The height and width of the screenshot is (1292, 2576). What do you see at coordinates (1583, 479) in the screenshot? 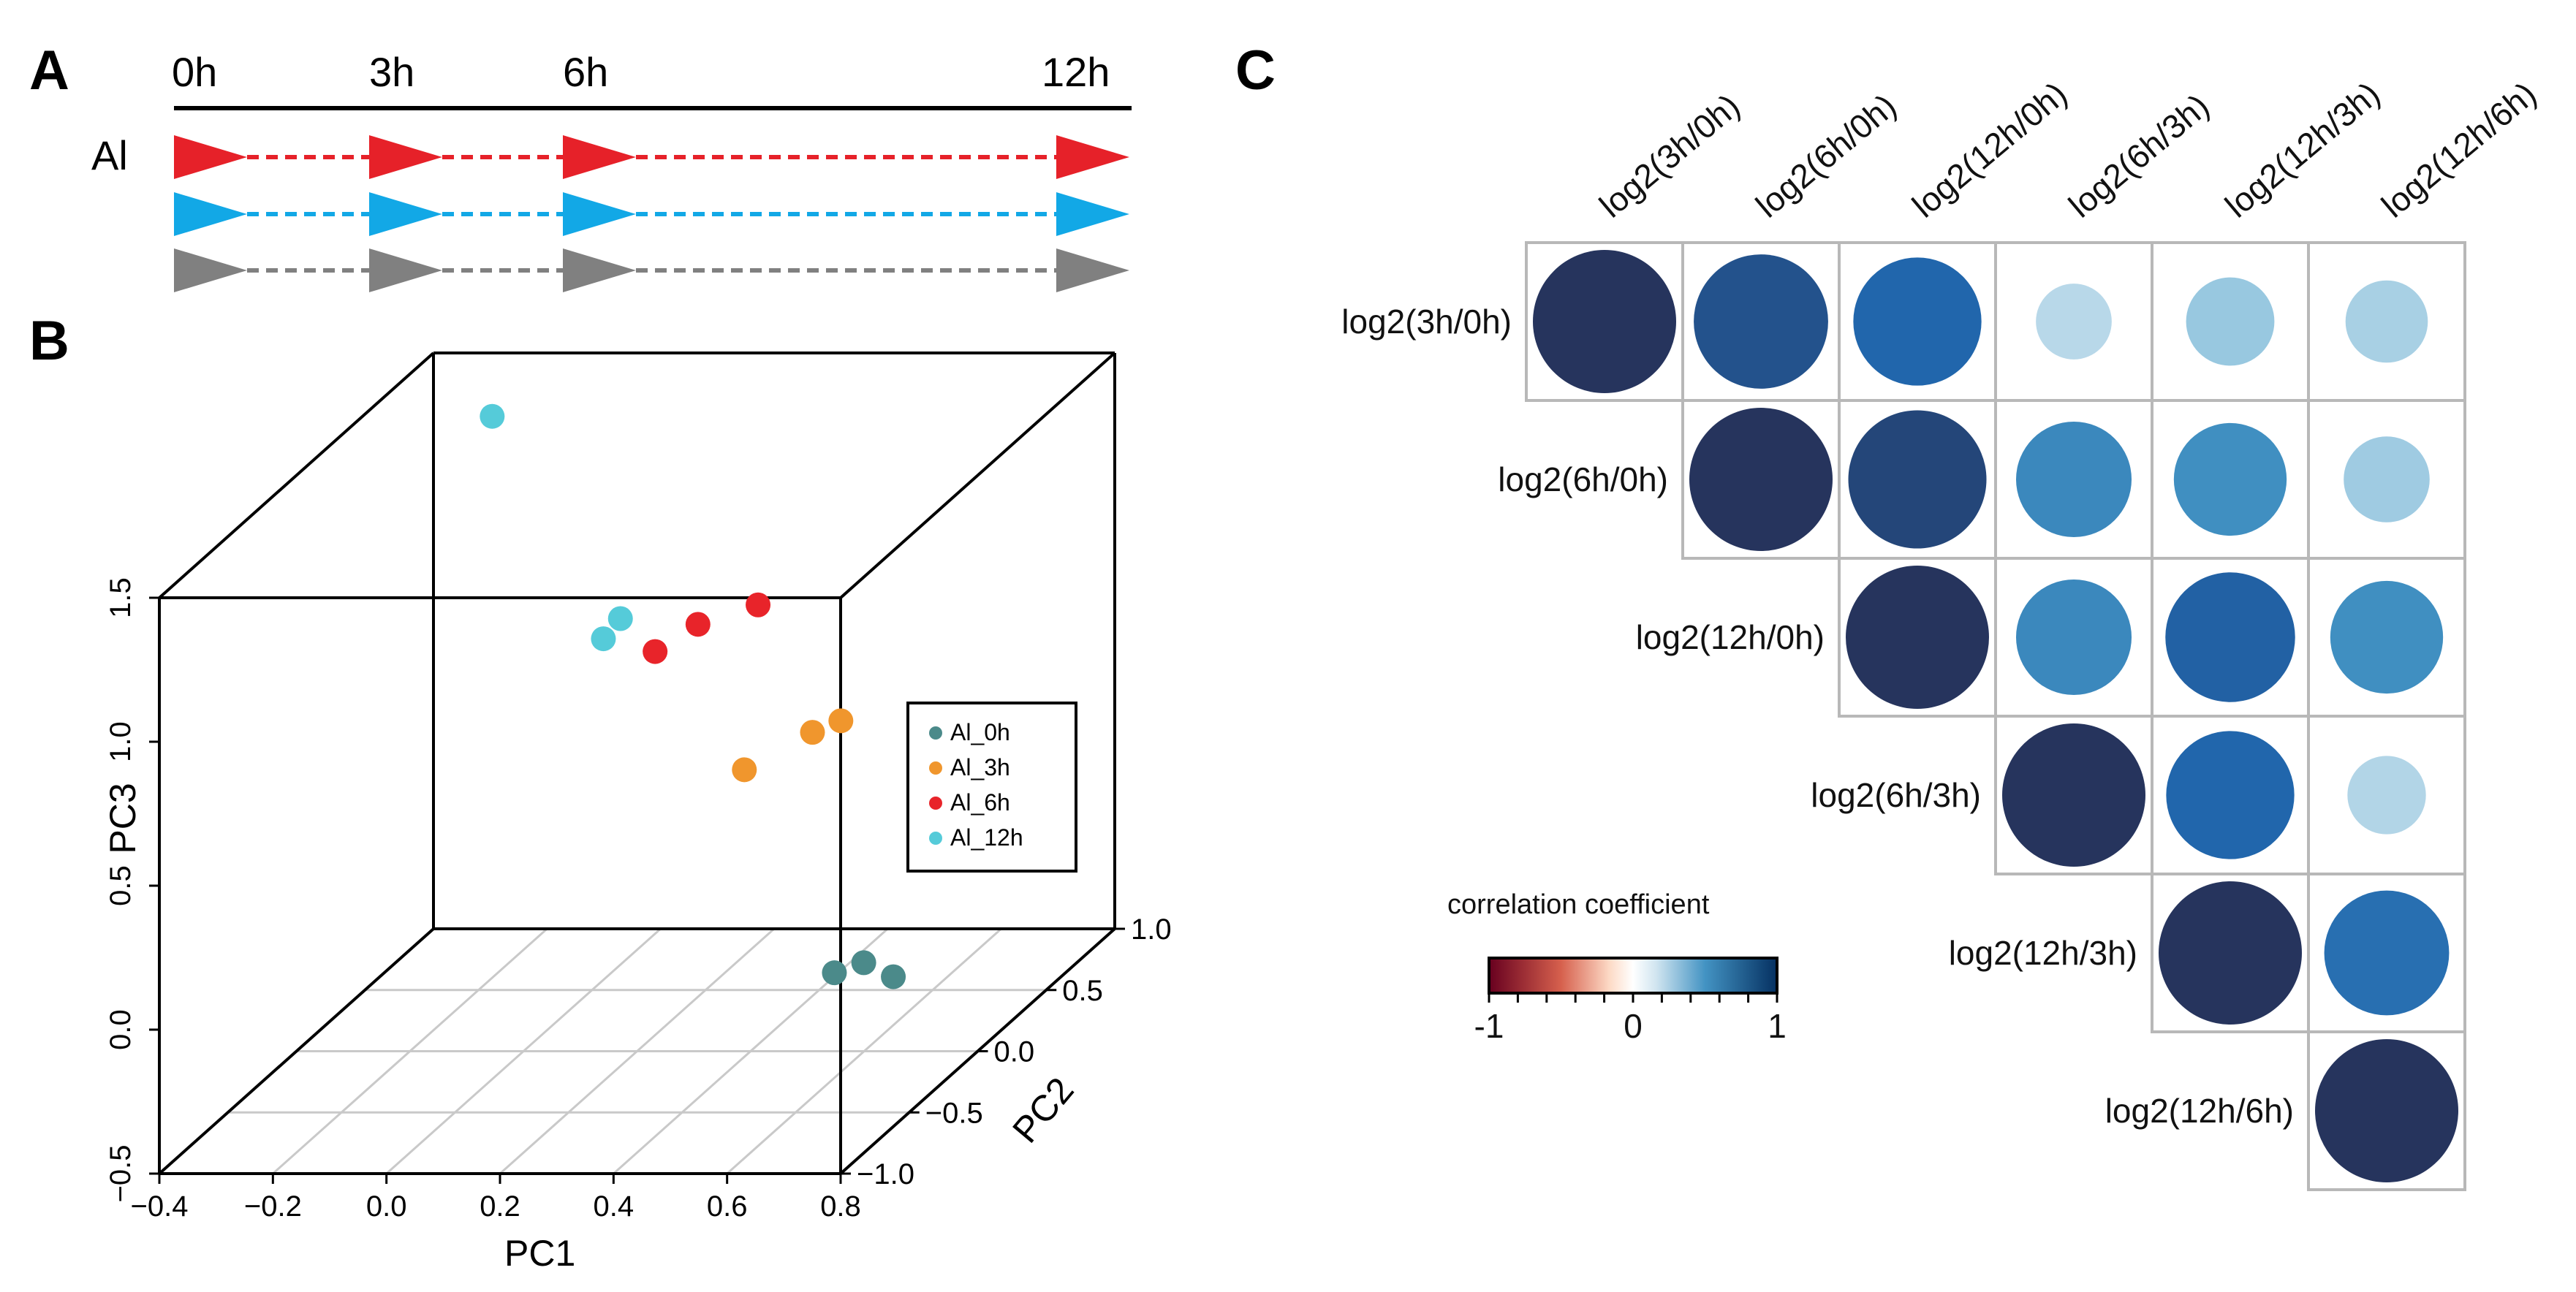
I see `corr-row-label: log2(6h/0h)` at bounding box center [1583, 479].